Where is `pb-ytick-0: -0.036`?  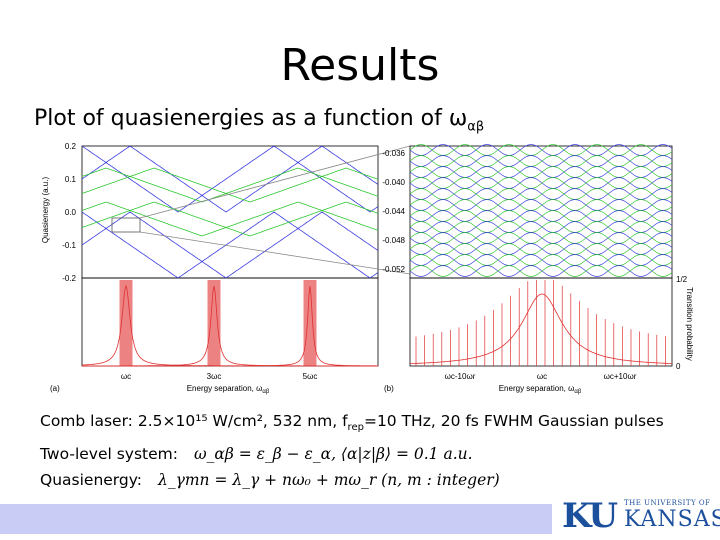 pb-ytick-0: -0.036 is located at coordinates (393, 153).